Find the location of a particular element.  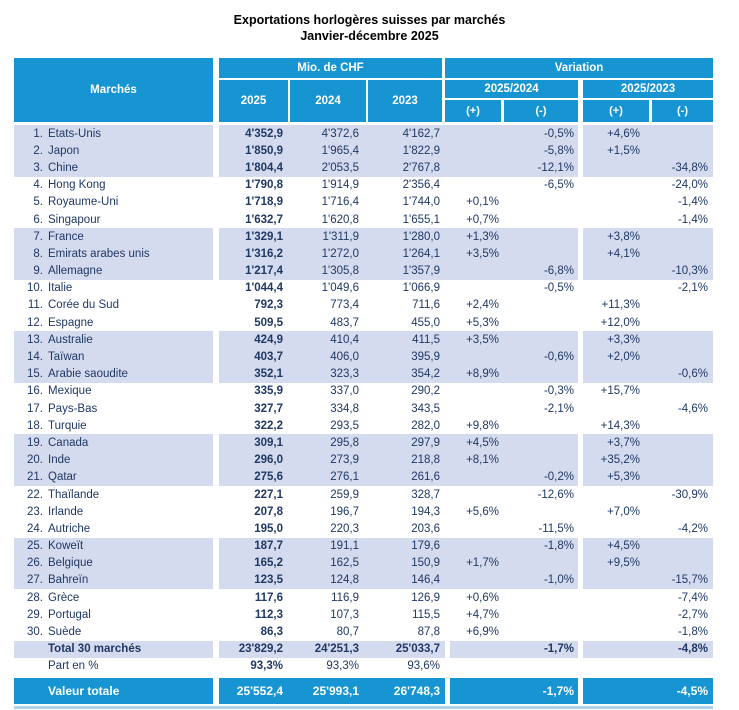

total-variation-2025-2023: -4,8% is located at coordinates (648, 649).